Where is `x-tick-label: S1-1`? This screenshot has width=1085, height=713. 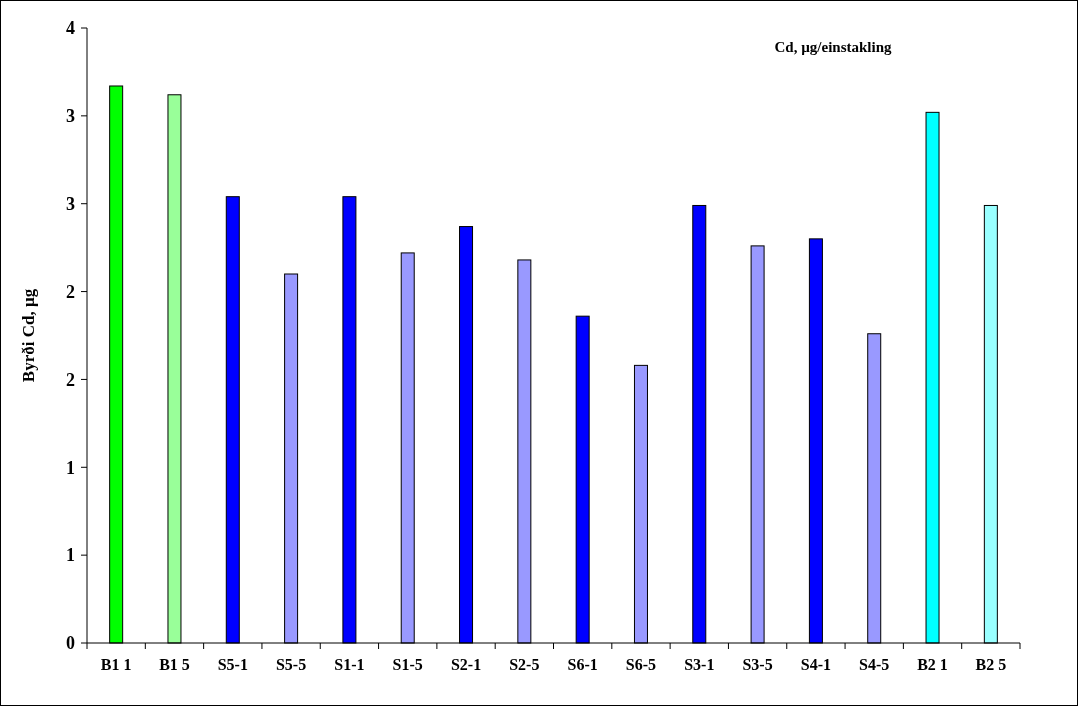
x-tick-label: S1-1 is located at coordinates (349, 664).